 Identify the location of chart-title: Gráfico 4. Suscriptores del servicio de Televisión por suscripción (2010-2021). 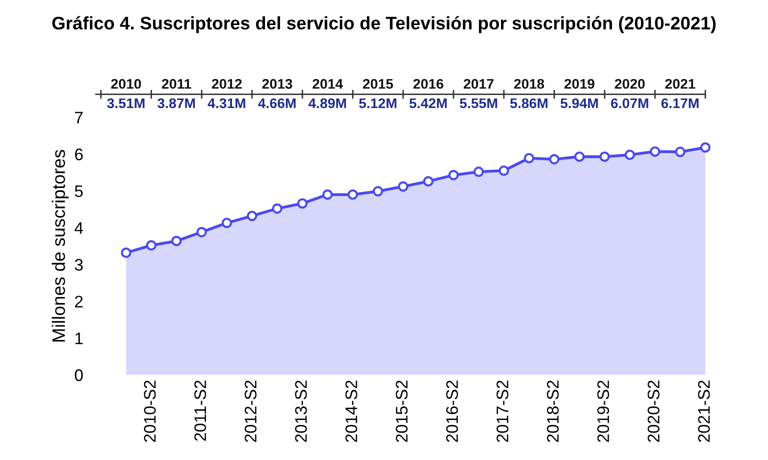
(384, 25).